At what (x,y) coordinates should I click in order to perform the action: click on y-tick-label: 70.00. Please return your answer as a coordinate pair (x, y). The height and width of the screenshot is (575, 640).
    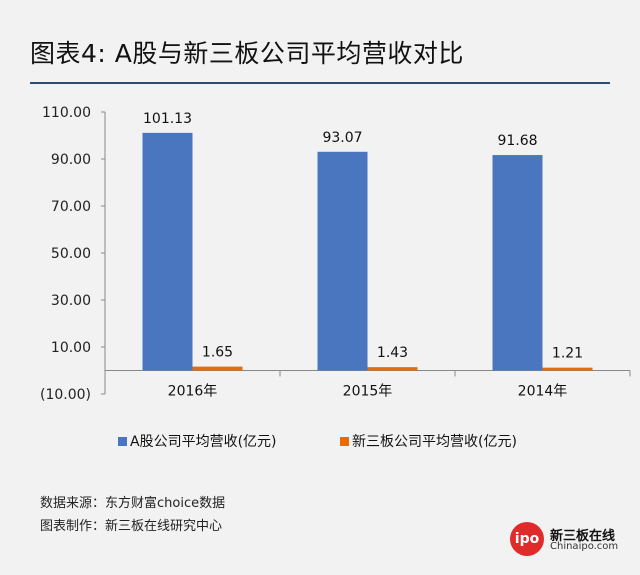
    Looking at the image, I should click on (71, 207).